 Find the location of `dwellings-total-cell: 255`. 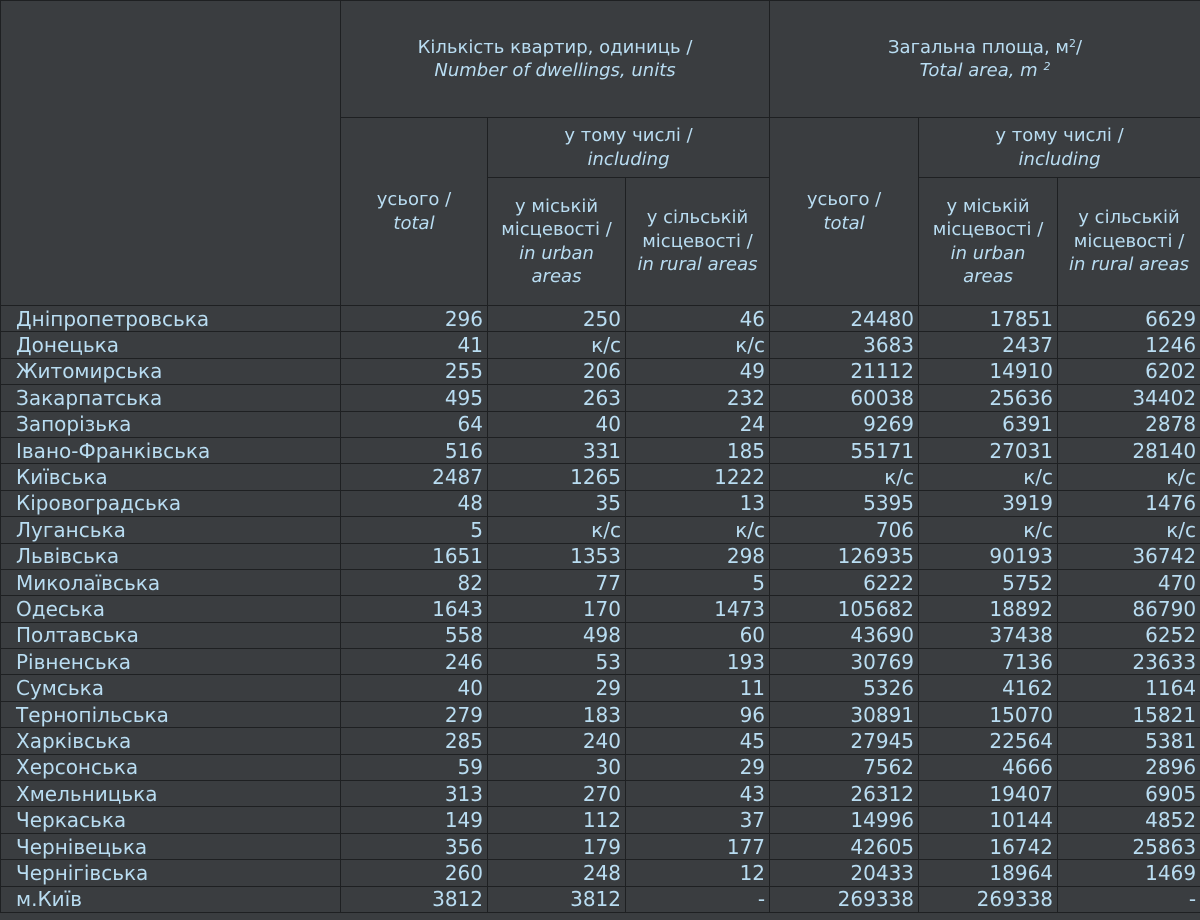

dwellings-total-cell: 255 is located at coordinates (414, 371).